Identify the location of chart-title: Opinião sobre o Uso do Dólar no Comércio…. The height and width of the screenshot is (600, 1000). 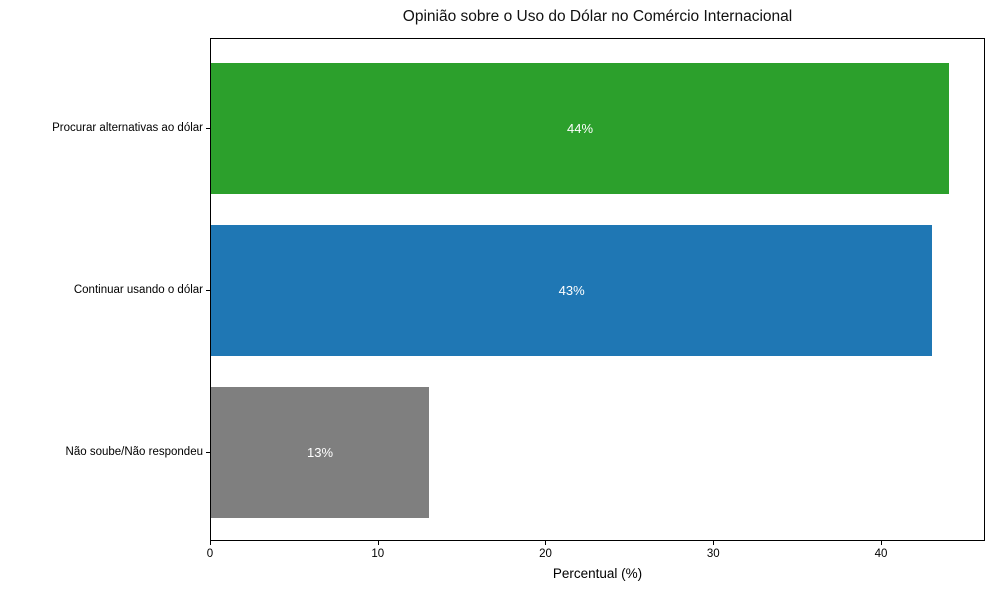
(597, 16).